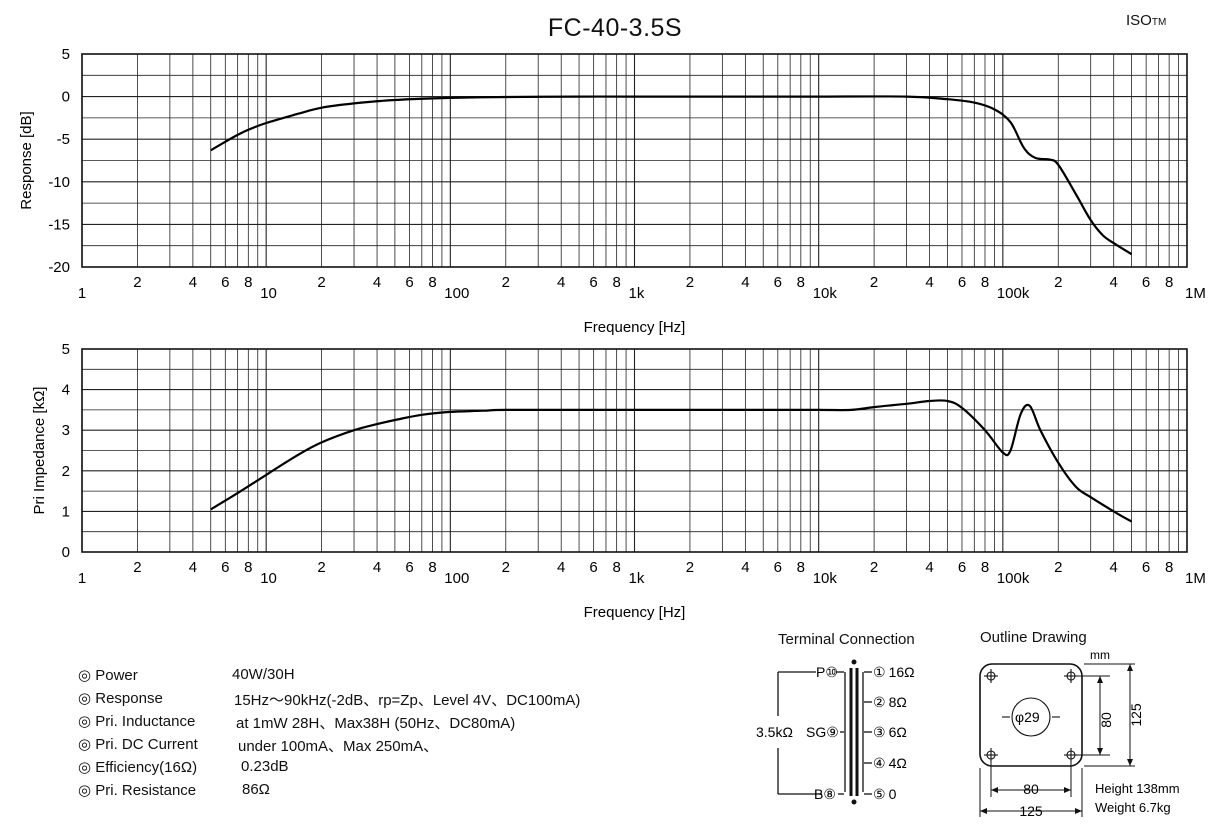 Image resolution: width=1230 pixels, height=829 pixels. I want to click on outline-unit: mm, so click(1100, 655).